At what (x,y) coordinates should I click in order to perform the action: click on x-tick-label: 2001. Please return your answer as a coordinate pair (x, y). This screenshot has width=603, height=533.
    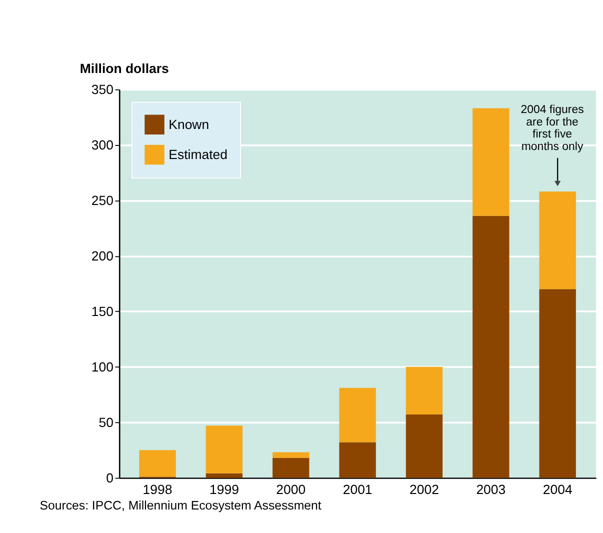
    Looking at the image, I should click on (357, 490).